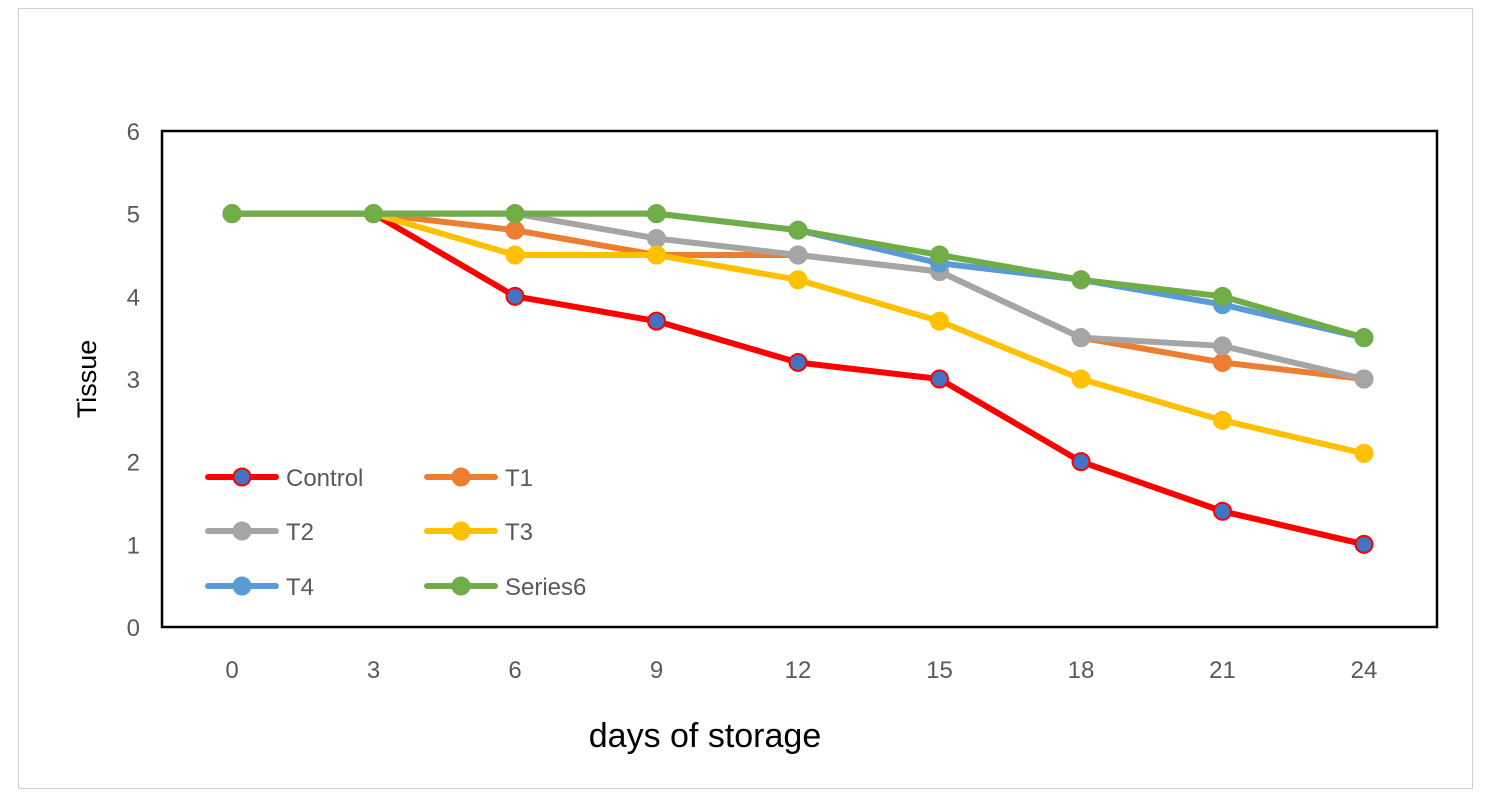  I want to click on legend-item-t2: T2, so click(259, 532).